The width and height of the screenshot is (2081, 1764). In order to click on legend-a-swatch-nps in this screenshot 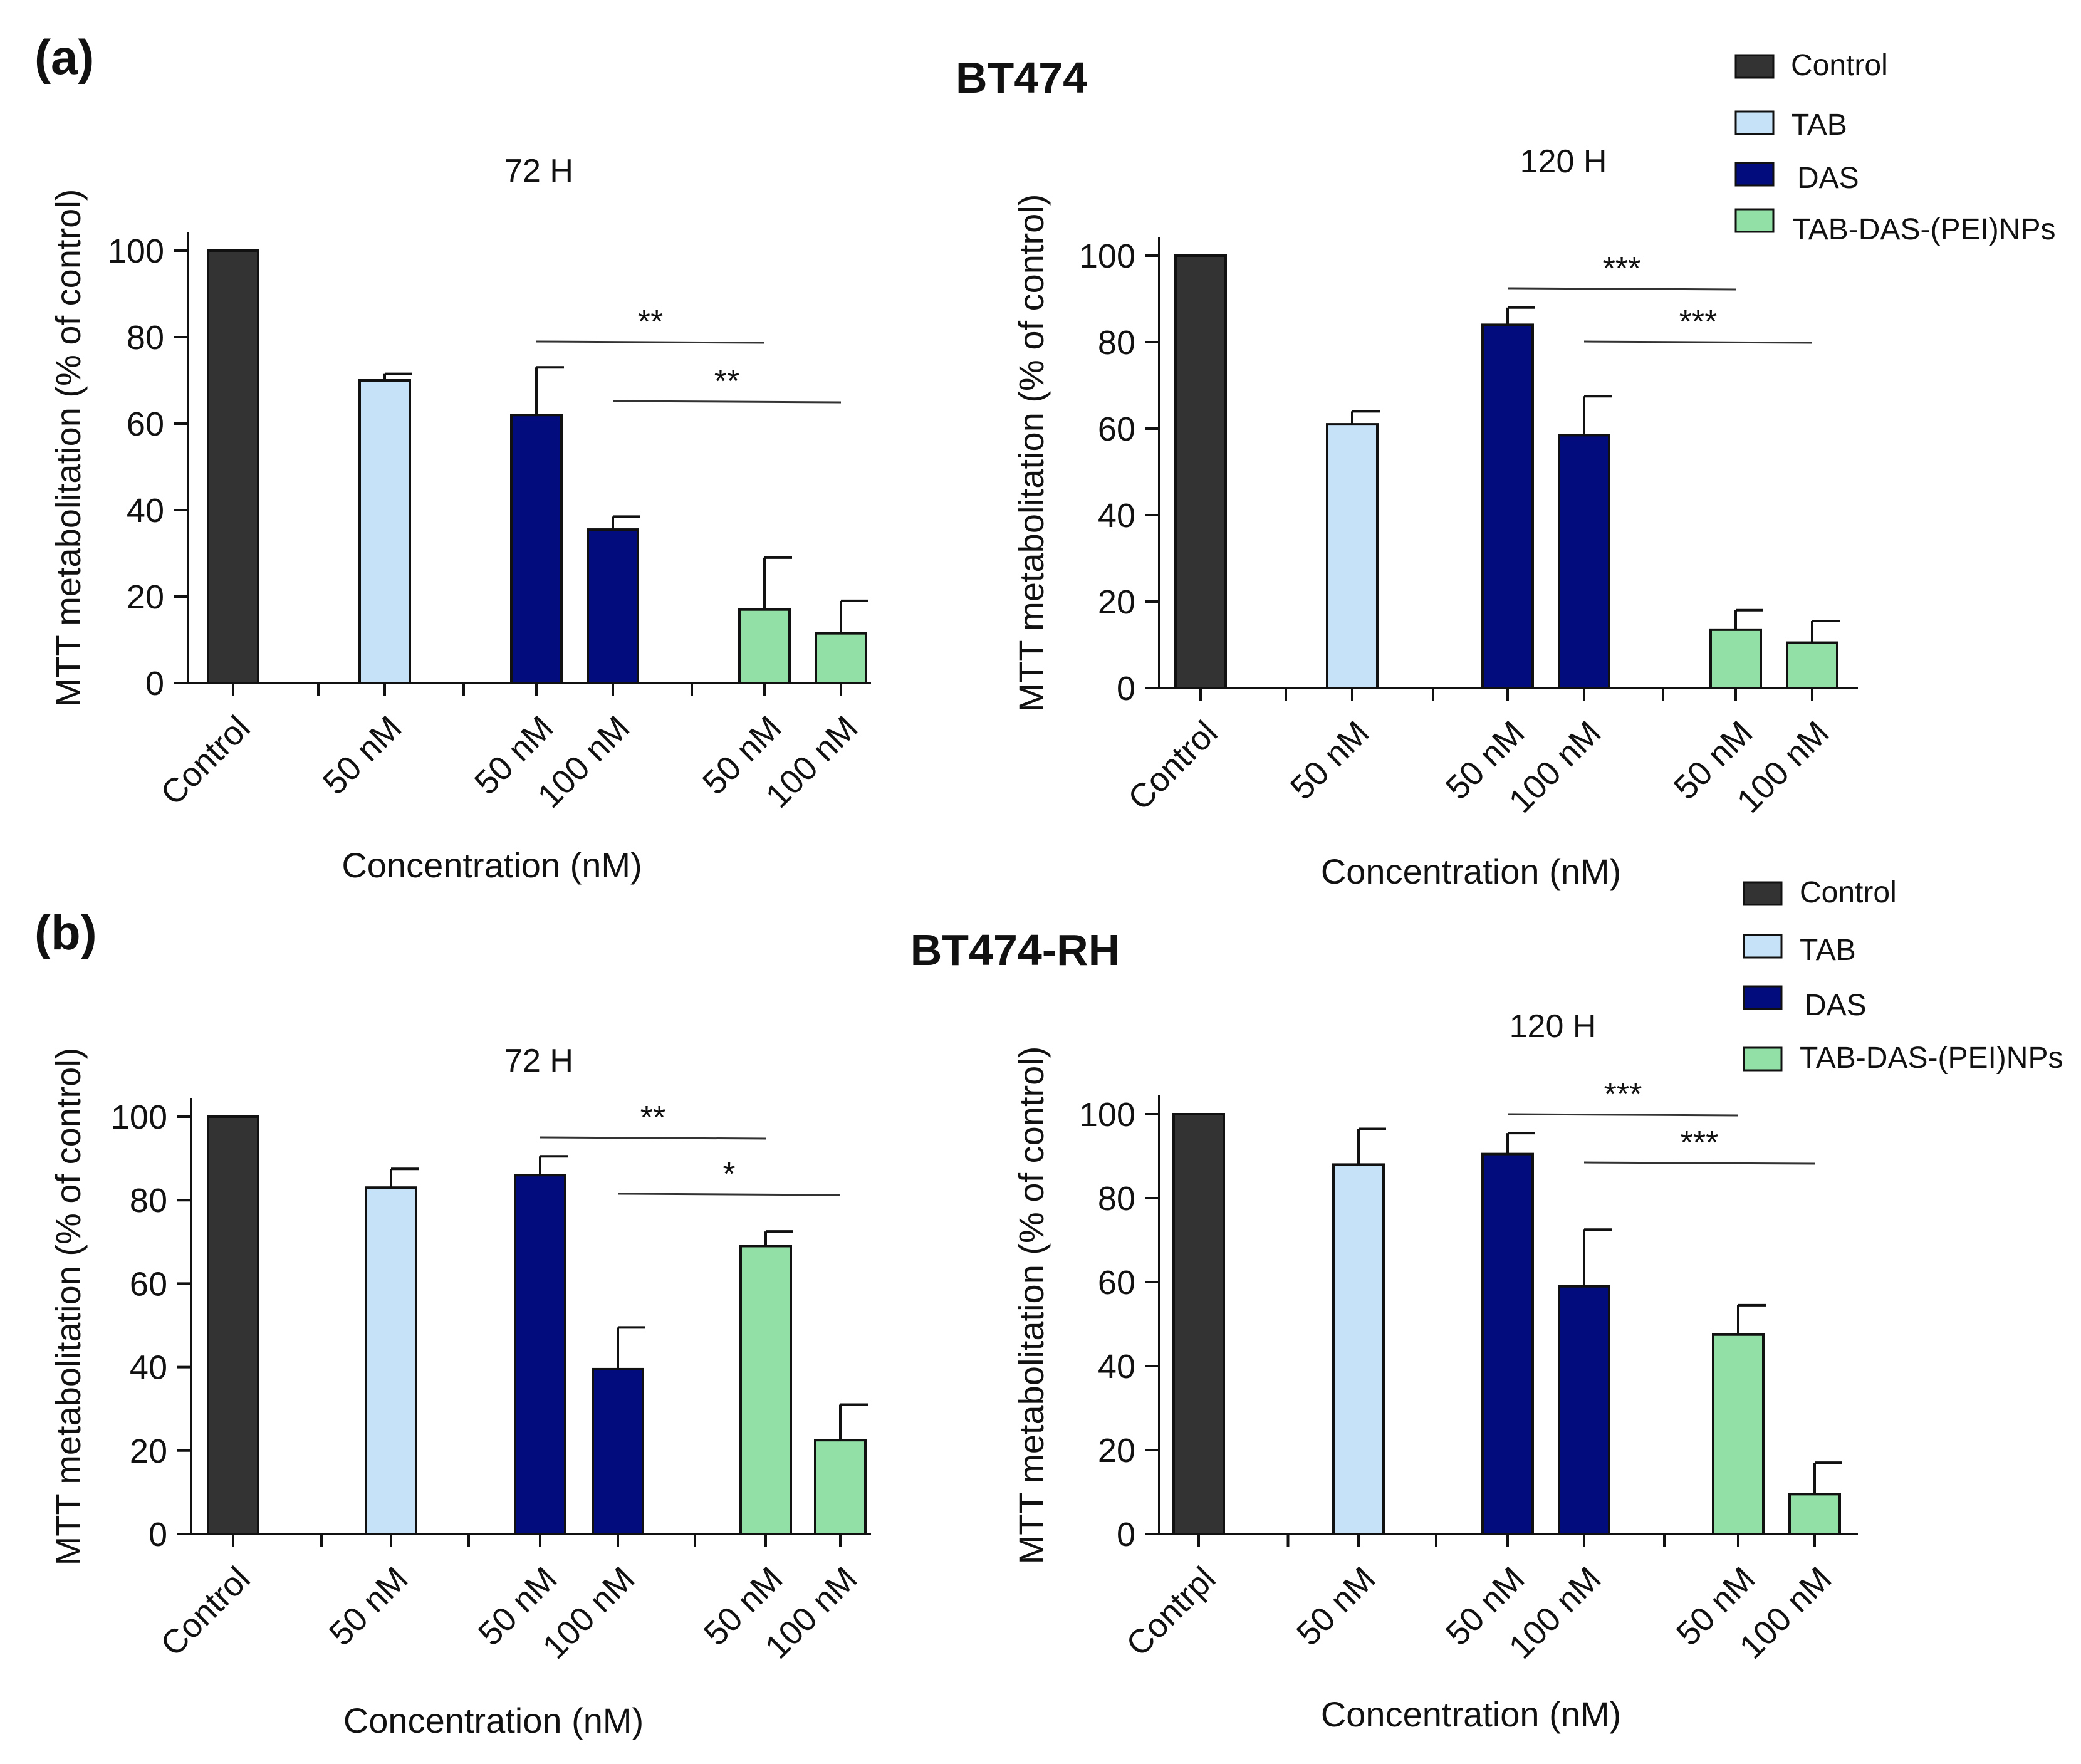, I will do `click(1754, 220)`.